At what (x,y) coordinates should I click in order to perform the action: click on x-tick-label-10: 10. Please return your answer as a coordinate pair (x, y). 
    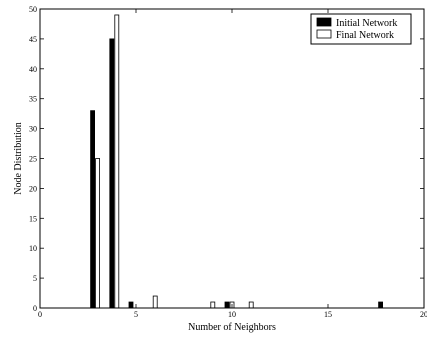
    Looking at the image, I should click on (232, 314).